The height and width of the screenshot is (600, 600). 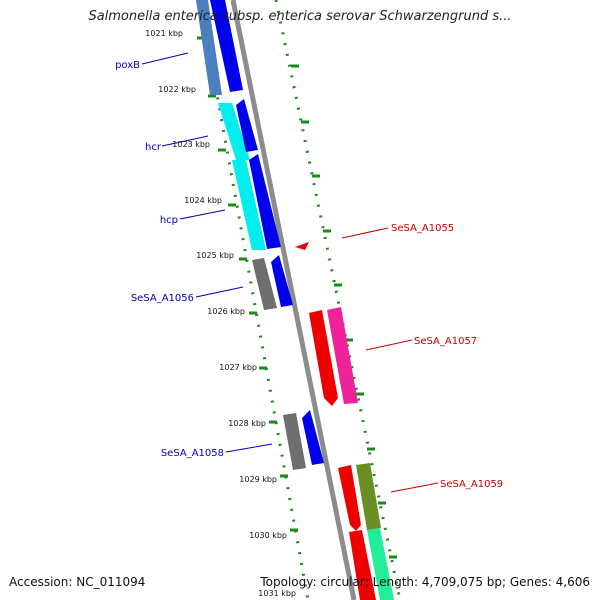 I want to click on gene-labels-right: SeSA_A1055 SeSA_A1057 SeSA_A1059, so click(x=447, y=356).